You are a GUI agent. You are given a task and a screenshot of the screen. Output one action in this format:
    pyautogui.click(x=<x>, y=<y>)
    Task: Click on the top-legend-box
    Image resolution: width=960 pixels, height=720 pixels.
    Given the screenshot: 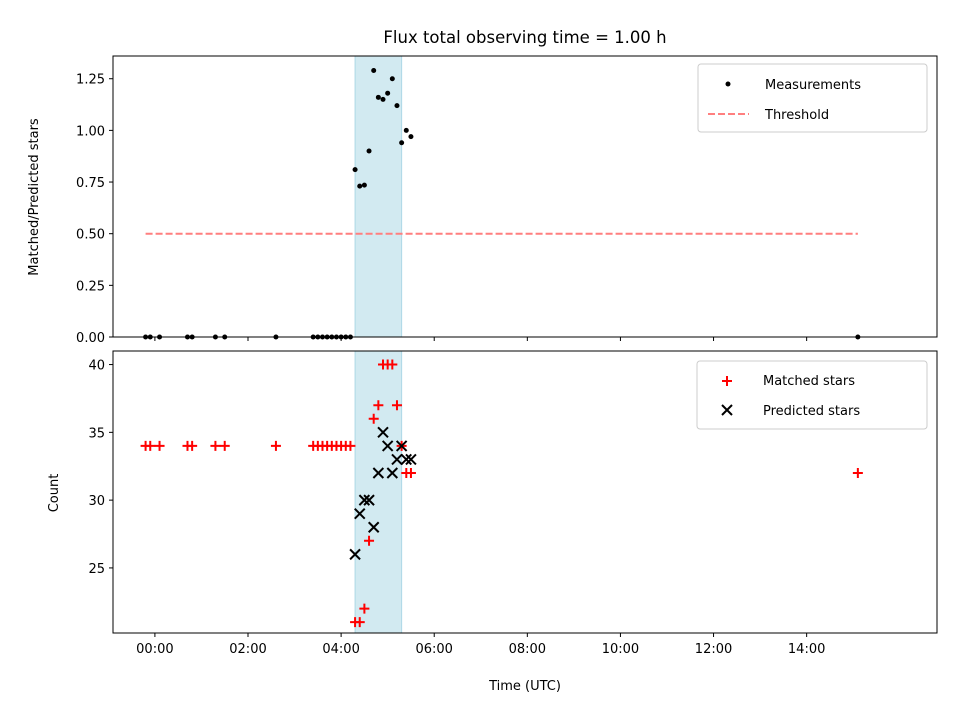 What is the action you would take?
    pyautogui.click(x=812, y=98)
    